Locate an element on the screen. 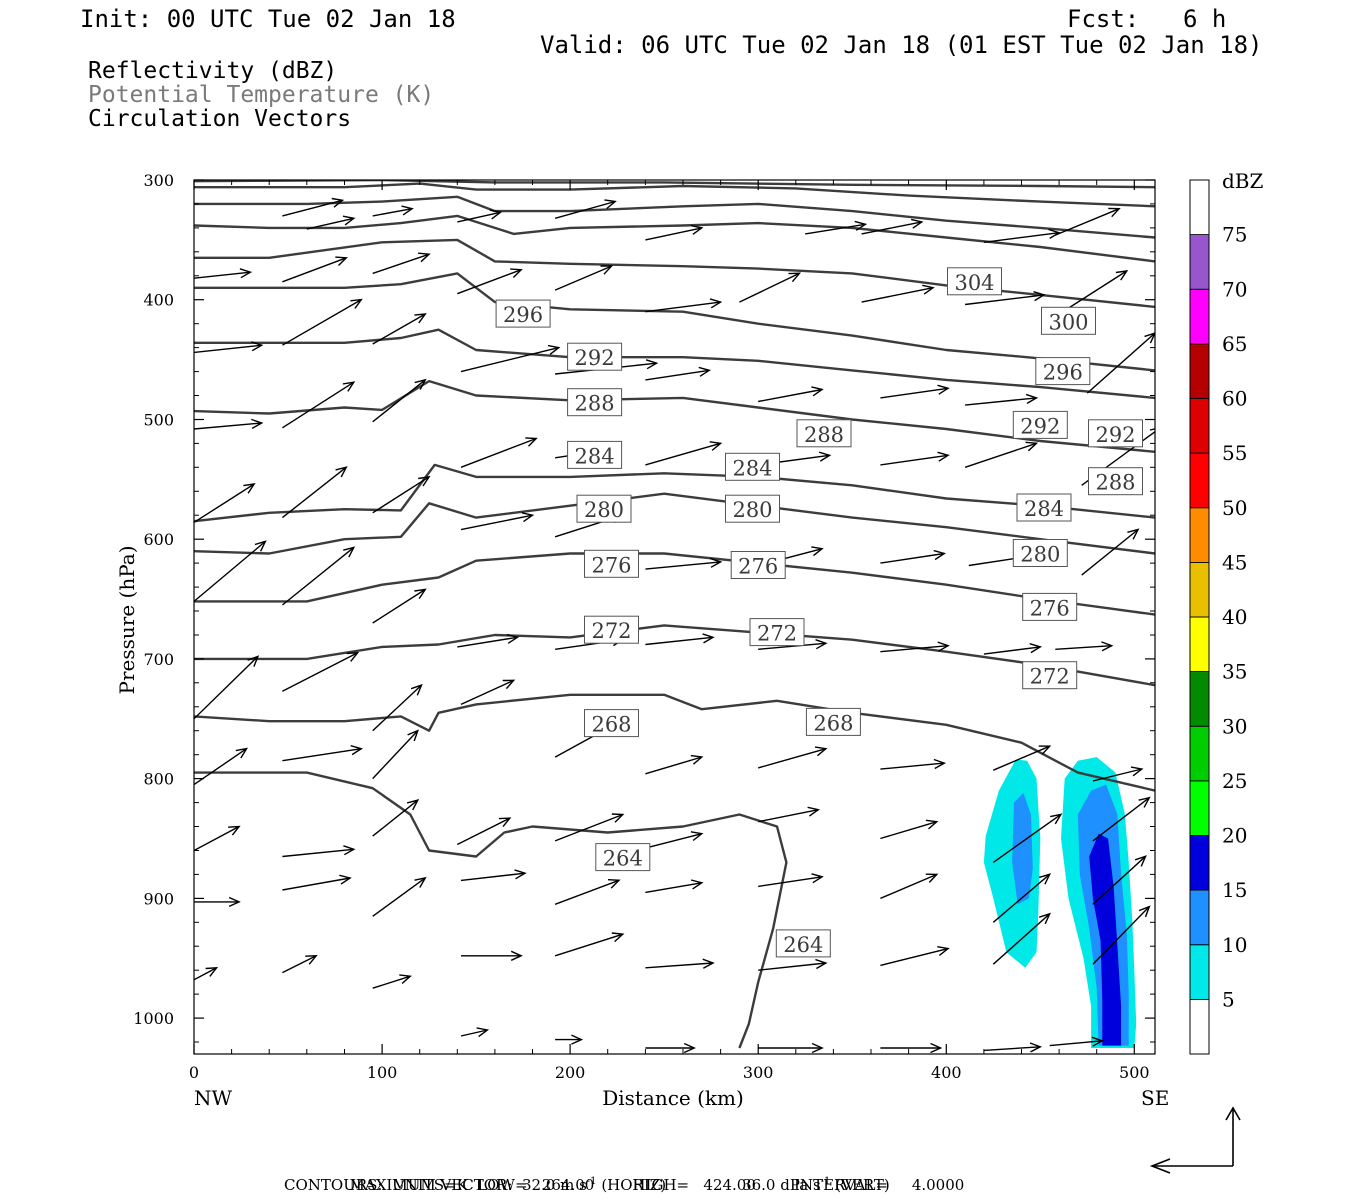  x-end-label-left: NW is located at coordinates (213, 1098).